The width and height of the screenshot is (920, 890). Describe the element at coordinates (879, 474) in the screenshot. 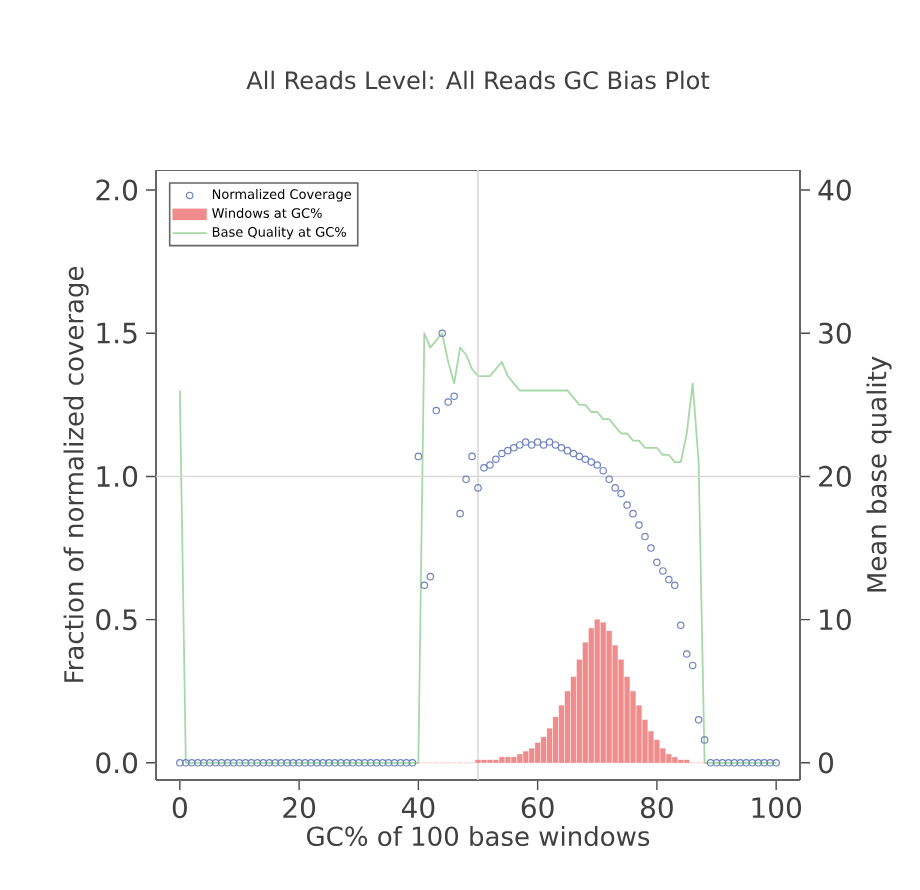

I see `y2-axis-title: Mean base quality` at that location.